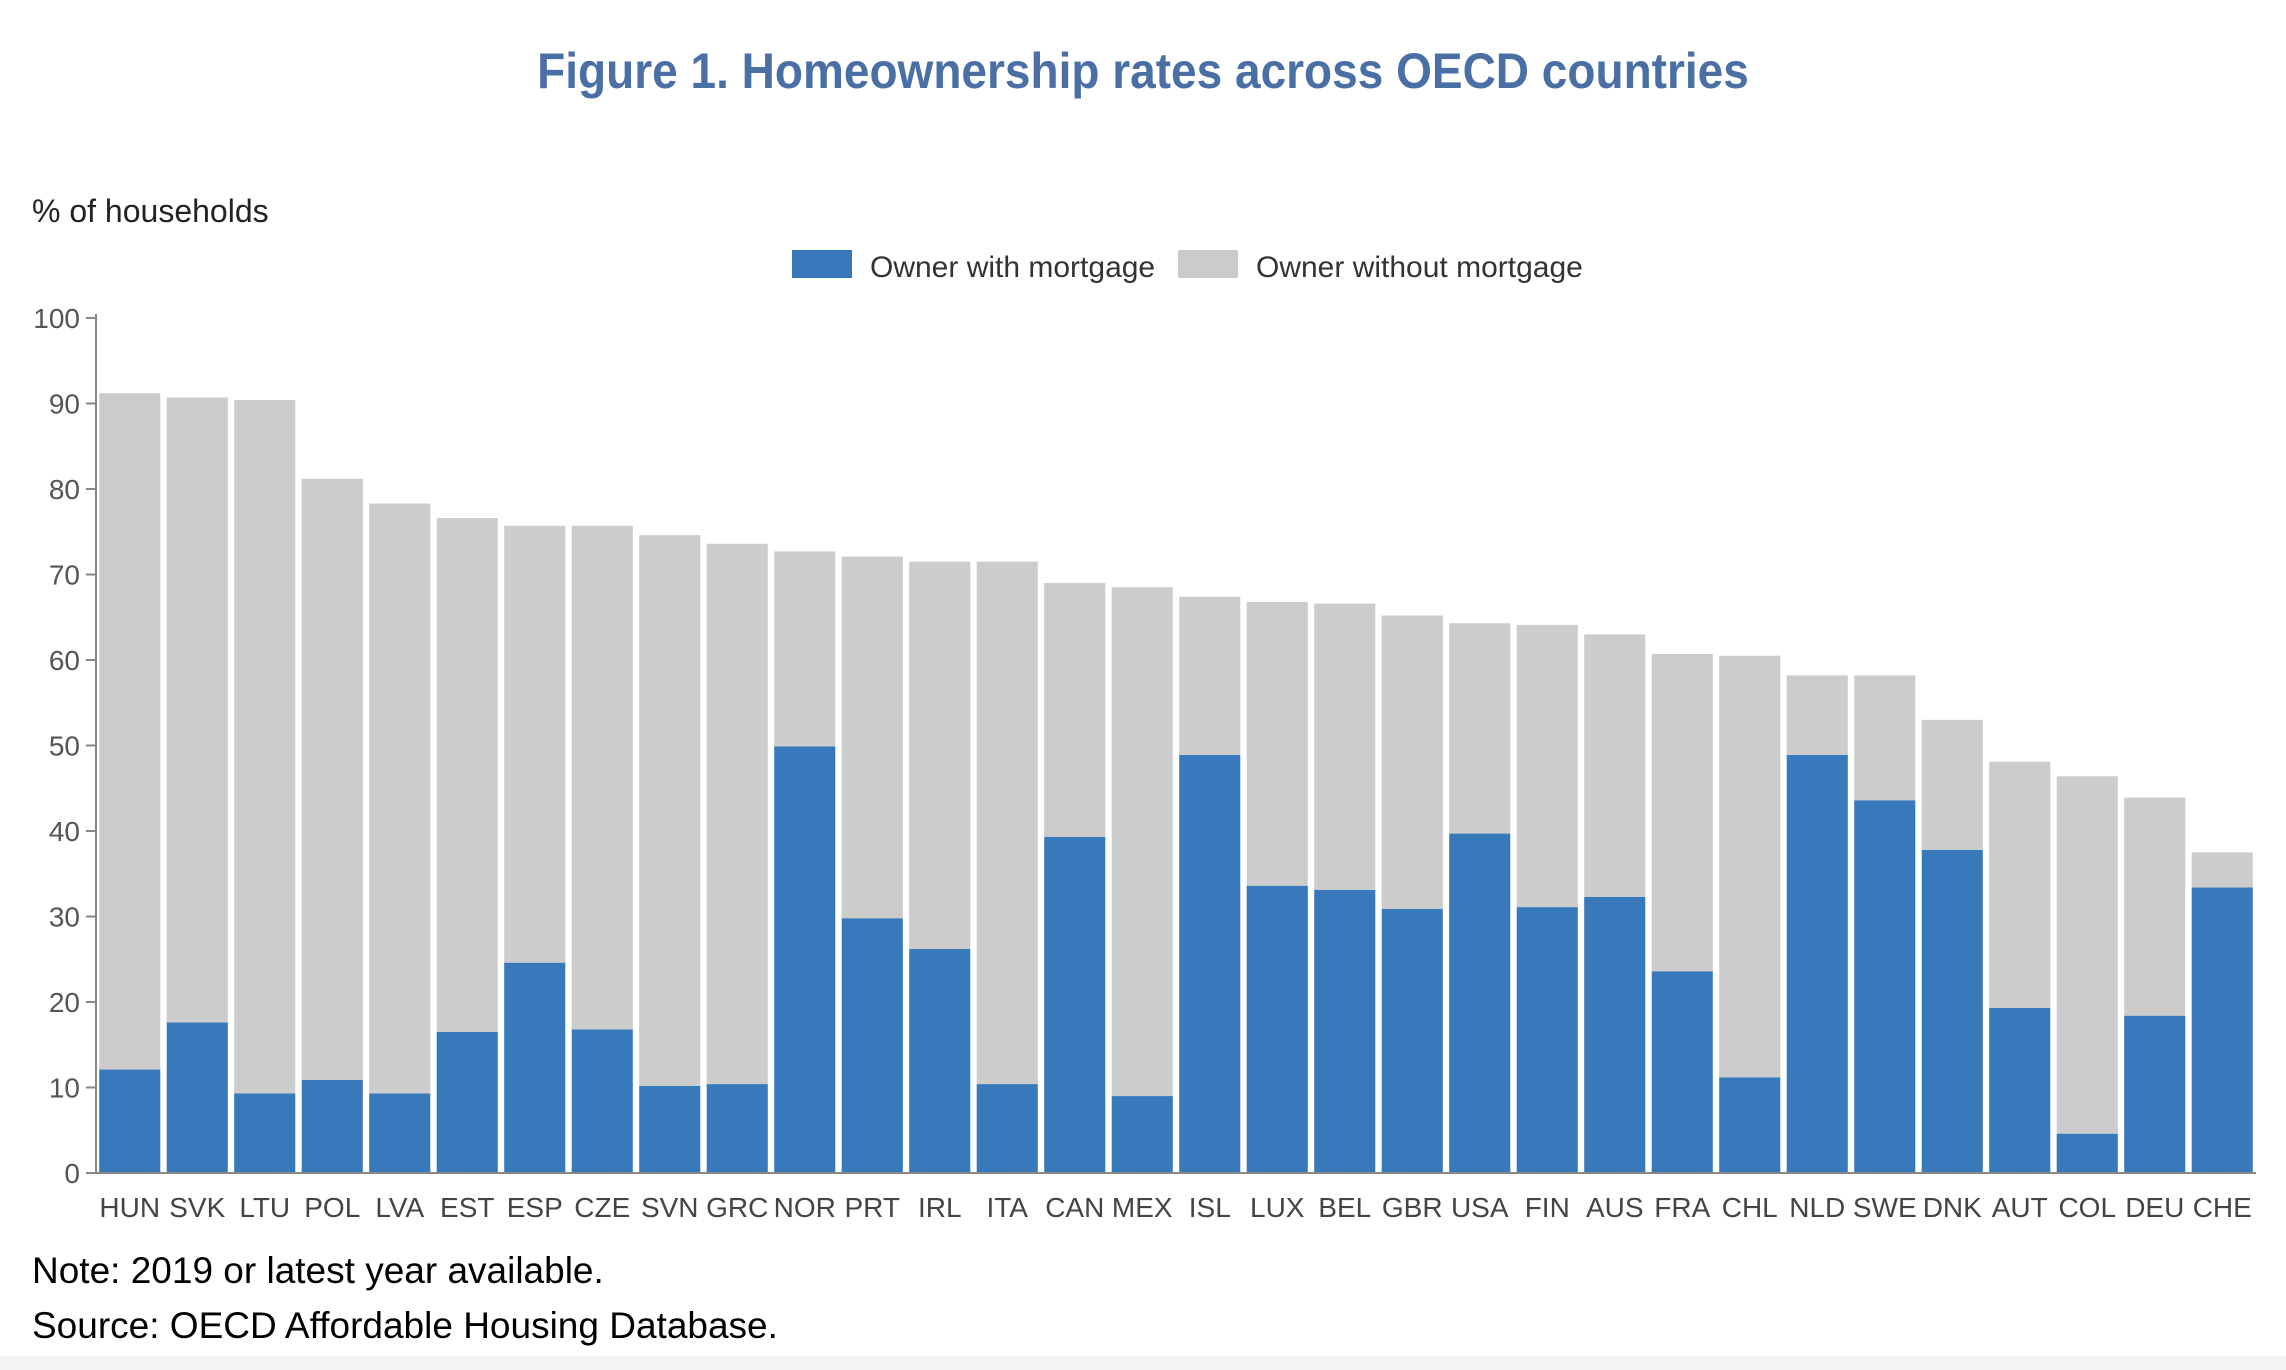 Image resolution: width=2286 pixels, height=1370 pixels. What do you see at coordinates (940, 1207) in the screenshot?
I see `x-tick-label: IRL` at bounding box center [940, 1207].